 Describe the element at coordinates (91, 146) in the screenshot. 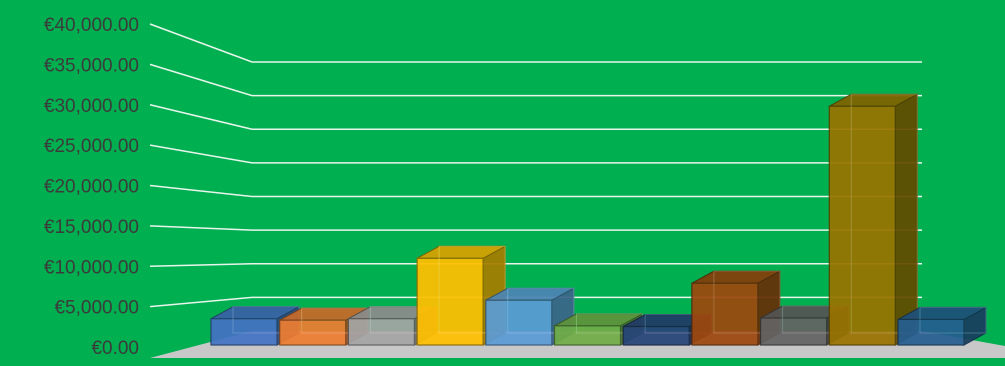

I see `y-tick-label: €25,000.00` at that location.